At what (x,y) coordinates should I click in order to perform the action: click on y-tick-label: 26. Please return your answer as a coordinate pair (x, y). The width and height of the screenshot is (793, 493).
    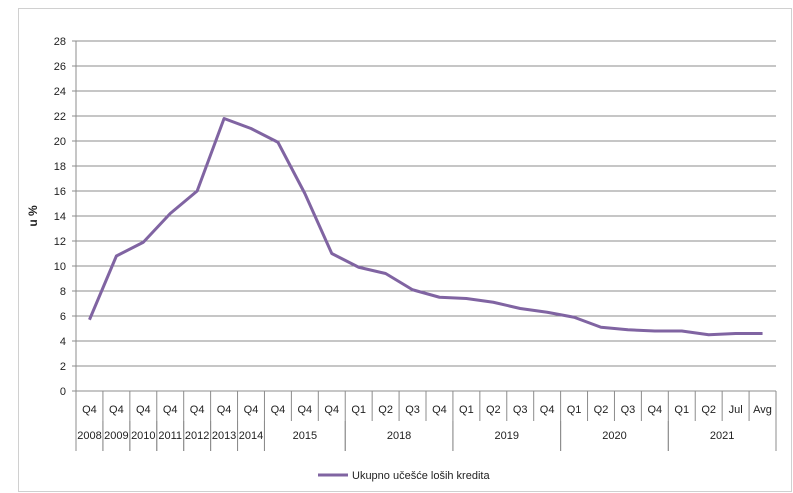
    Looking at the image, I should click on (60, 67).